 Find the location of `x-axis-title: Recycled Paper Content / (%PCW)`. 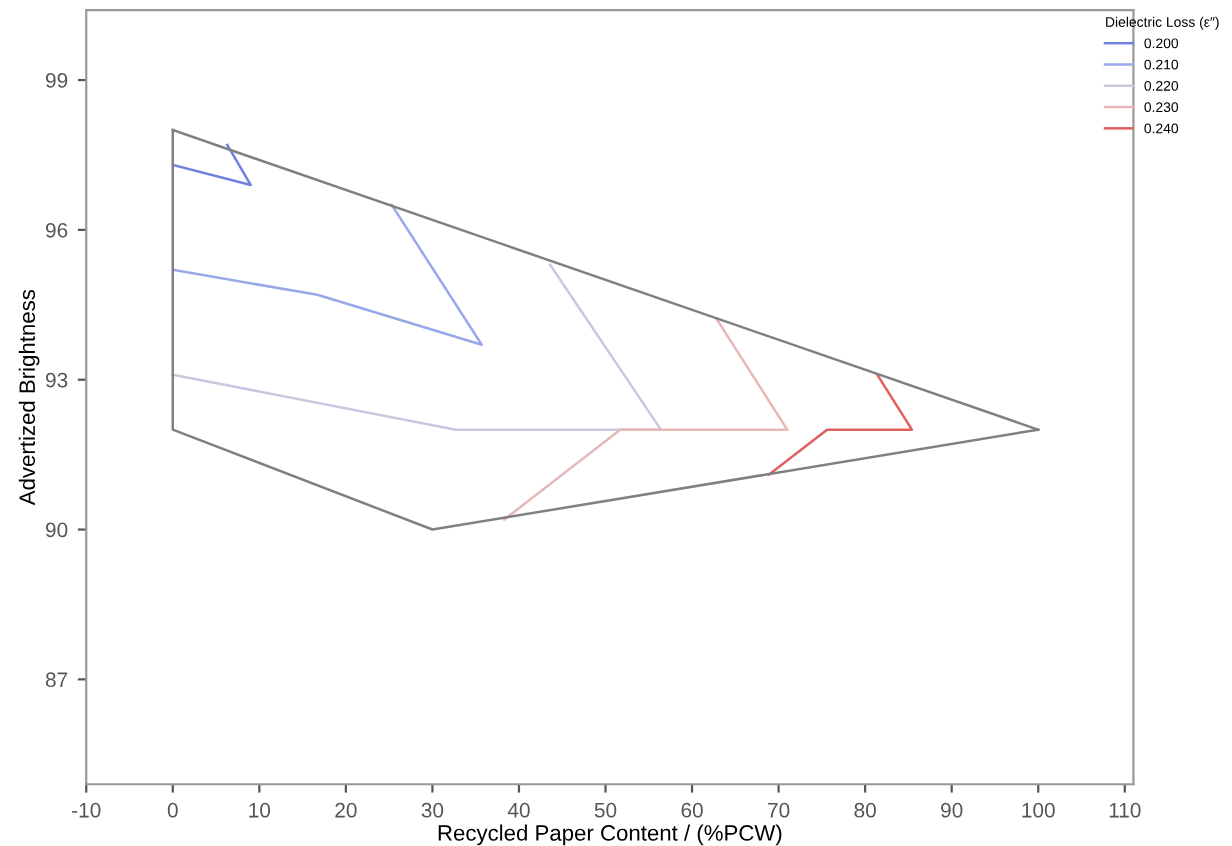

x-axis-title: Recycled Paper Content / (%PCW) is located at coordinates (610, 835).